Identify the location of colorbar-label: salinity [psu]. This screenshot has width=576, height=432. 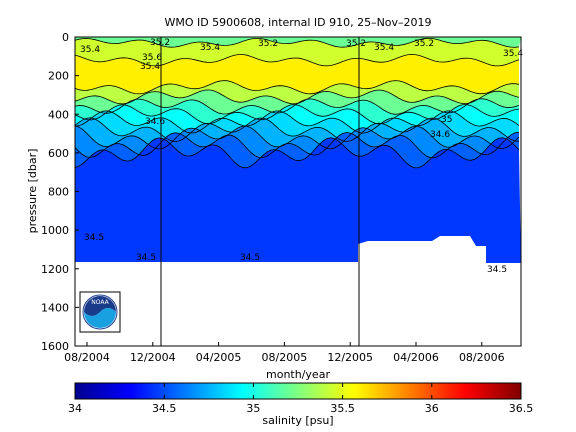
(297, 420).